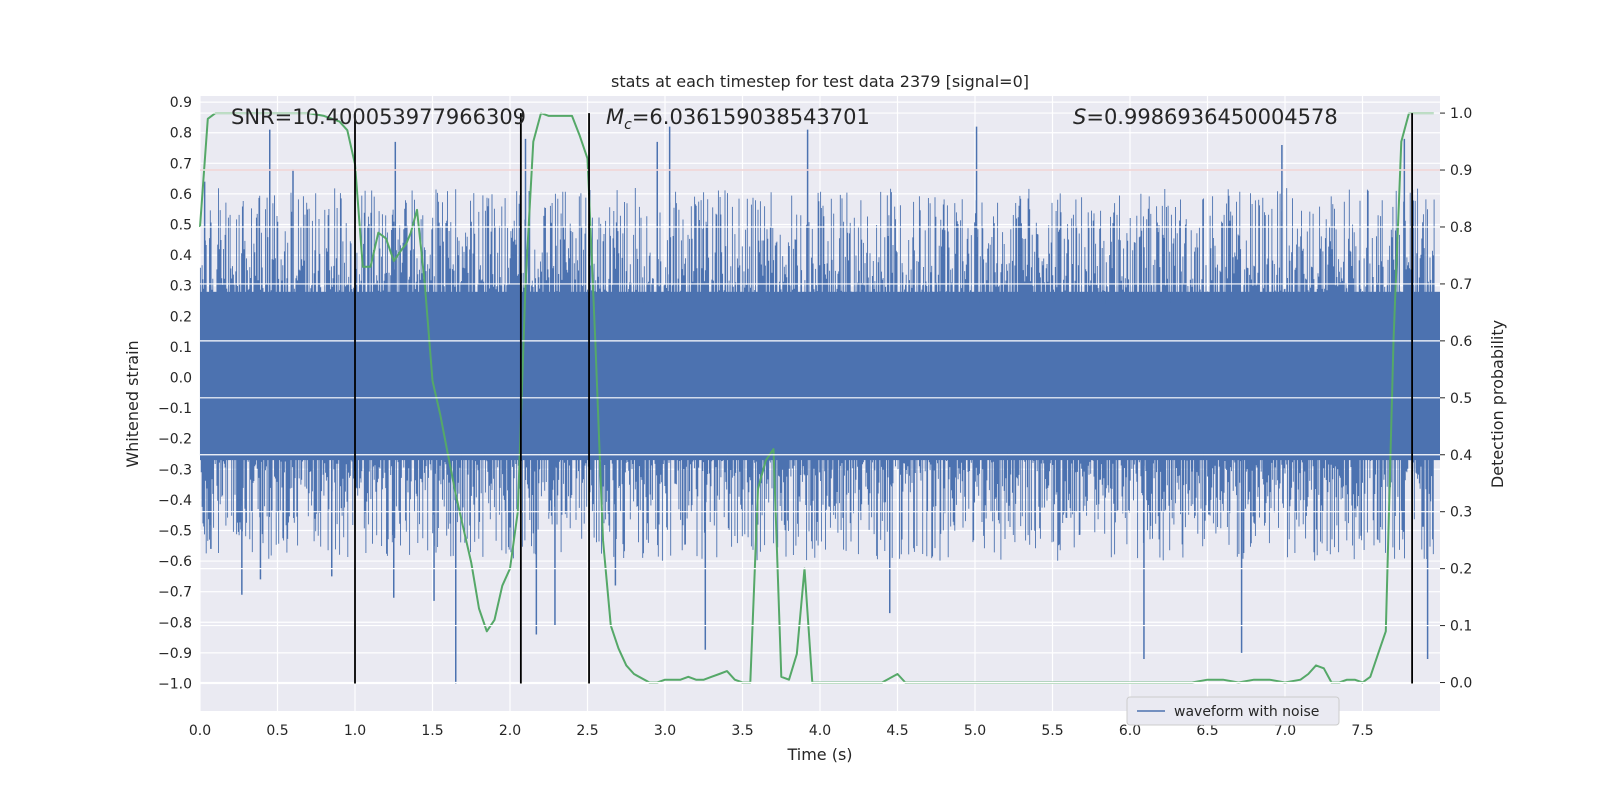 The image size is (1600, 800). What do you see at coordinates (132, 403) in the screenshot?
I see `y-axis-label: Whitened strain` at bounding box center [132, 403].